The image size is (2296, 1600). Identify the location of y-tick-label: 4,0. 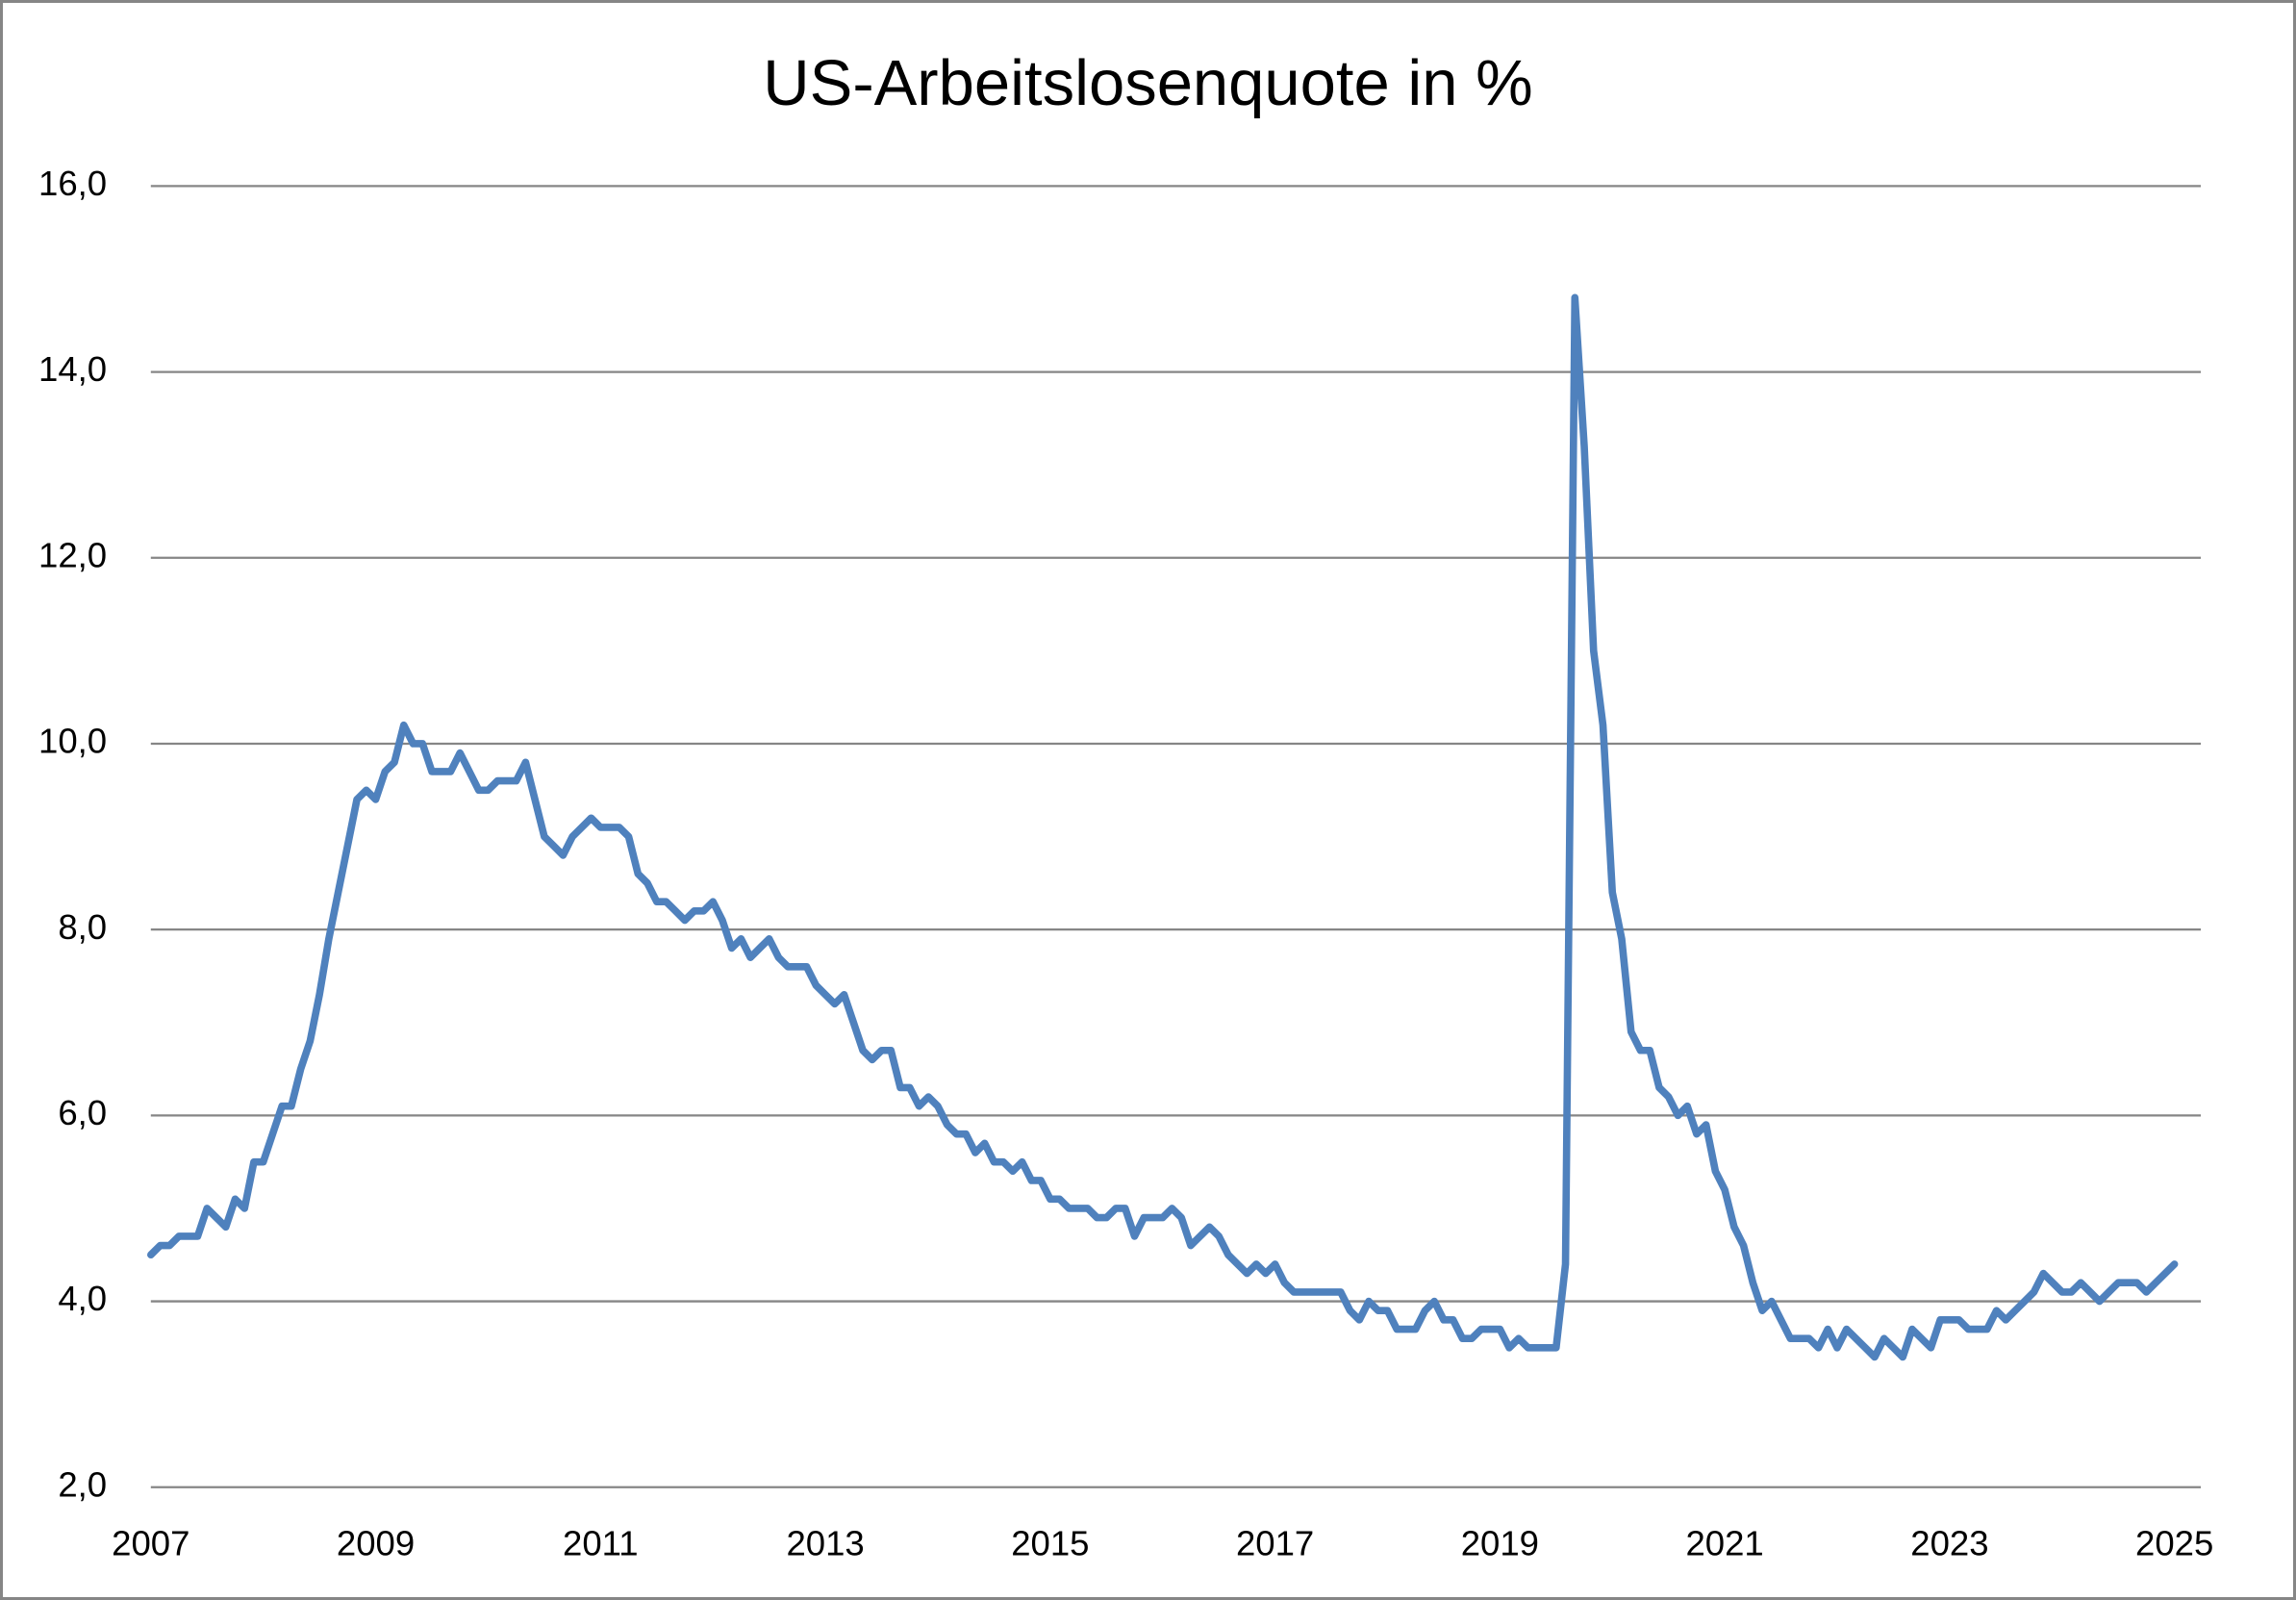
(82, 1298).